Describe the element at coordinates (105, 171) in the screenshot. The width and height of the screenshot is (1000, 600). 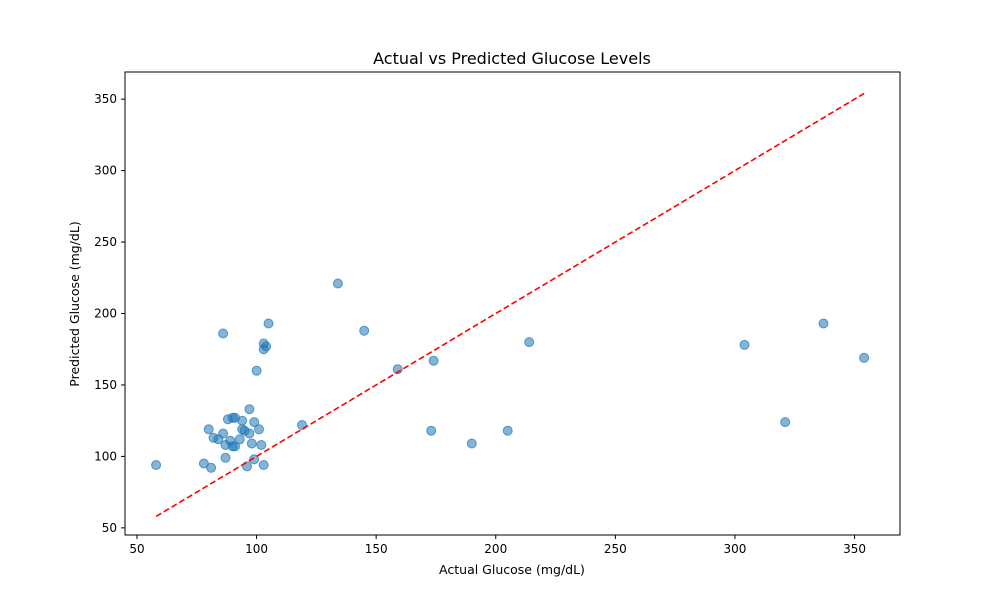
I see `y-tick-label: 300` at that location.